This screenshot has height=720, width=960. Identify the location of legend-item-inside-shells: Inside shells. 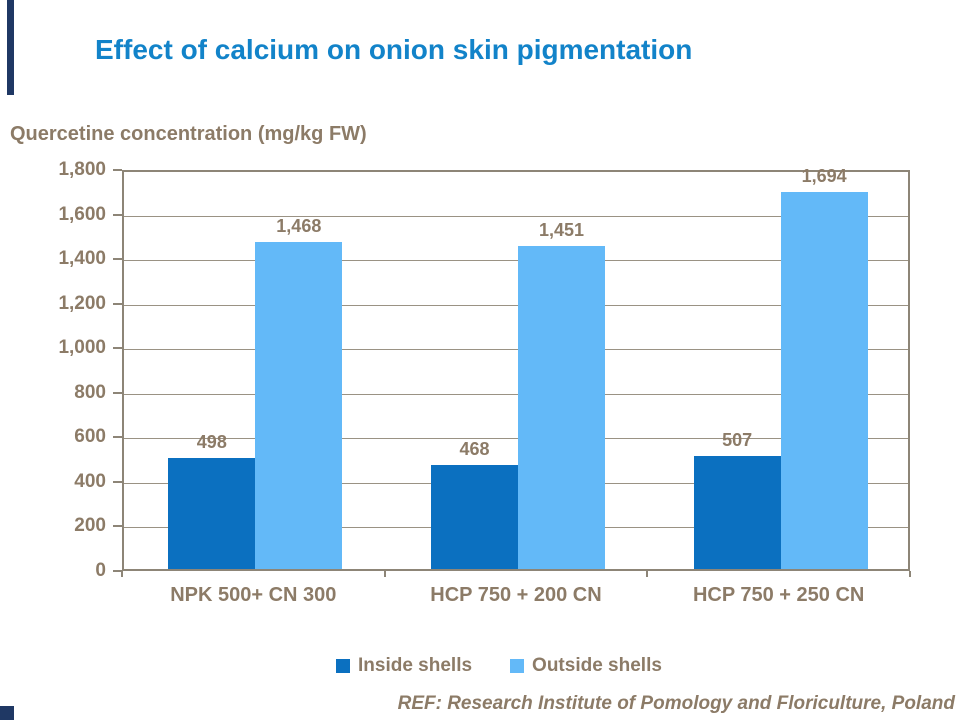
(404, 666).